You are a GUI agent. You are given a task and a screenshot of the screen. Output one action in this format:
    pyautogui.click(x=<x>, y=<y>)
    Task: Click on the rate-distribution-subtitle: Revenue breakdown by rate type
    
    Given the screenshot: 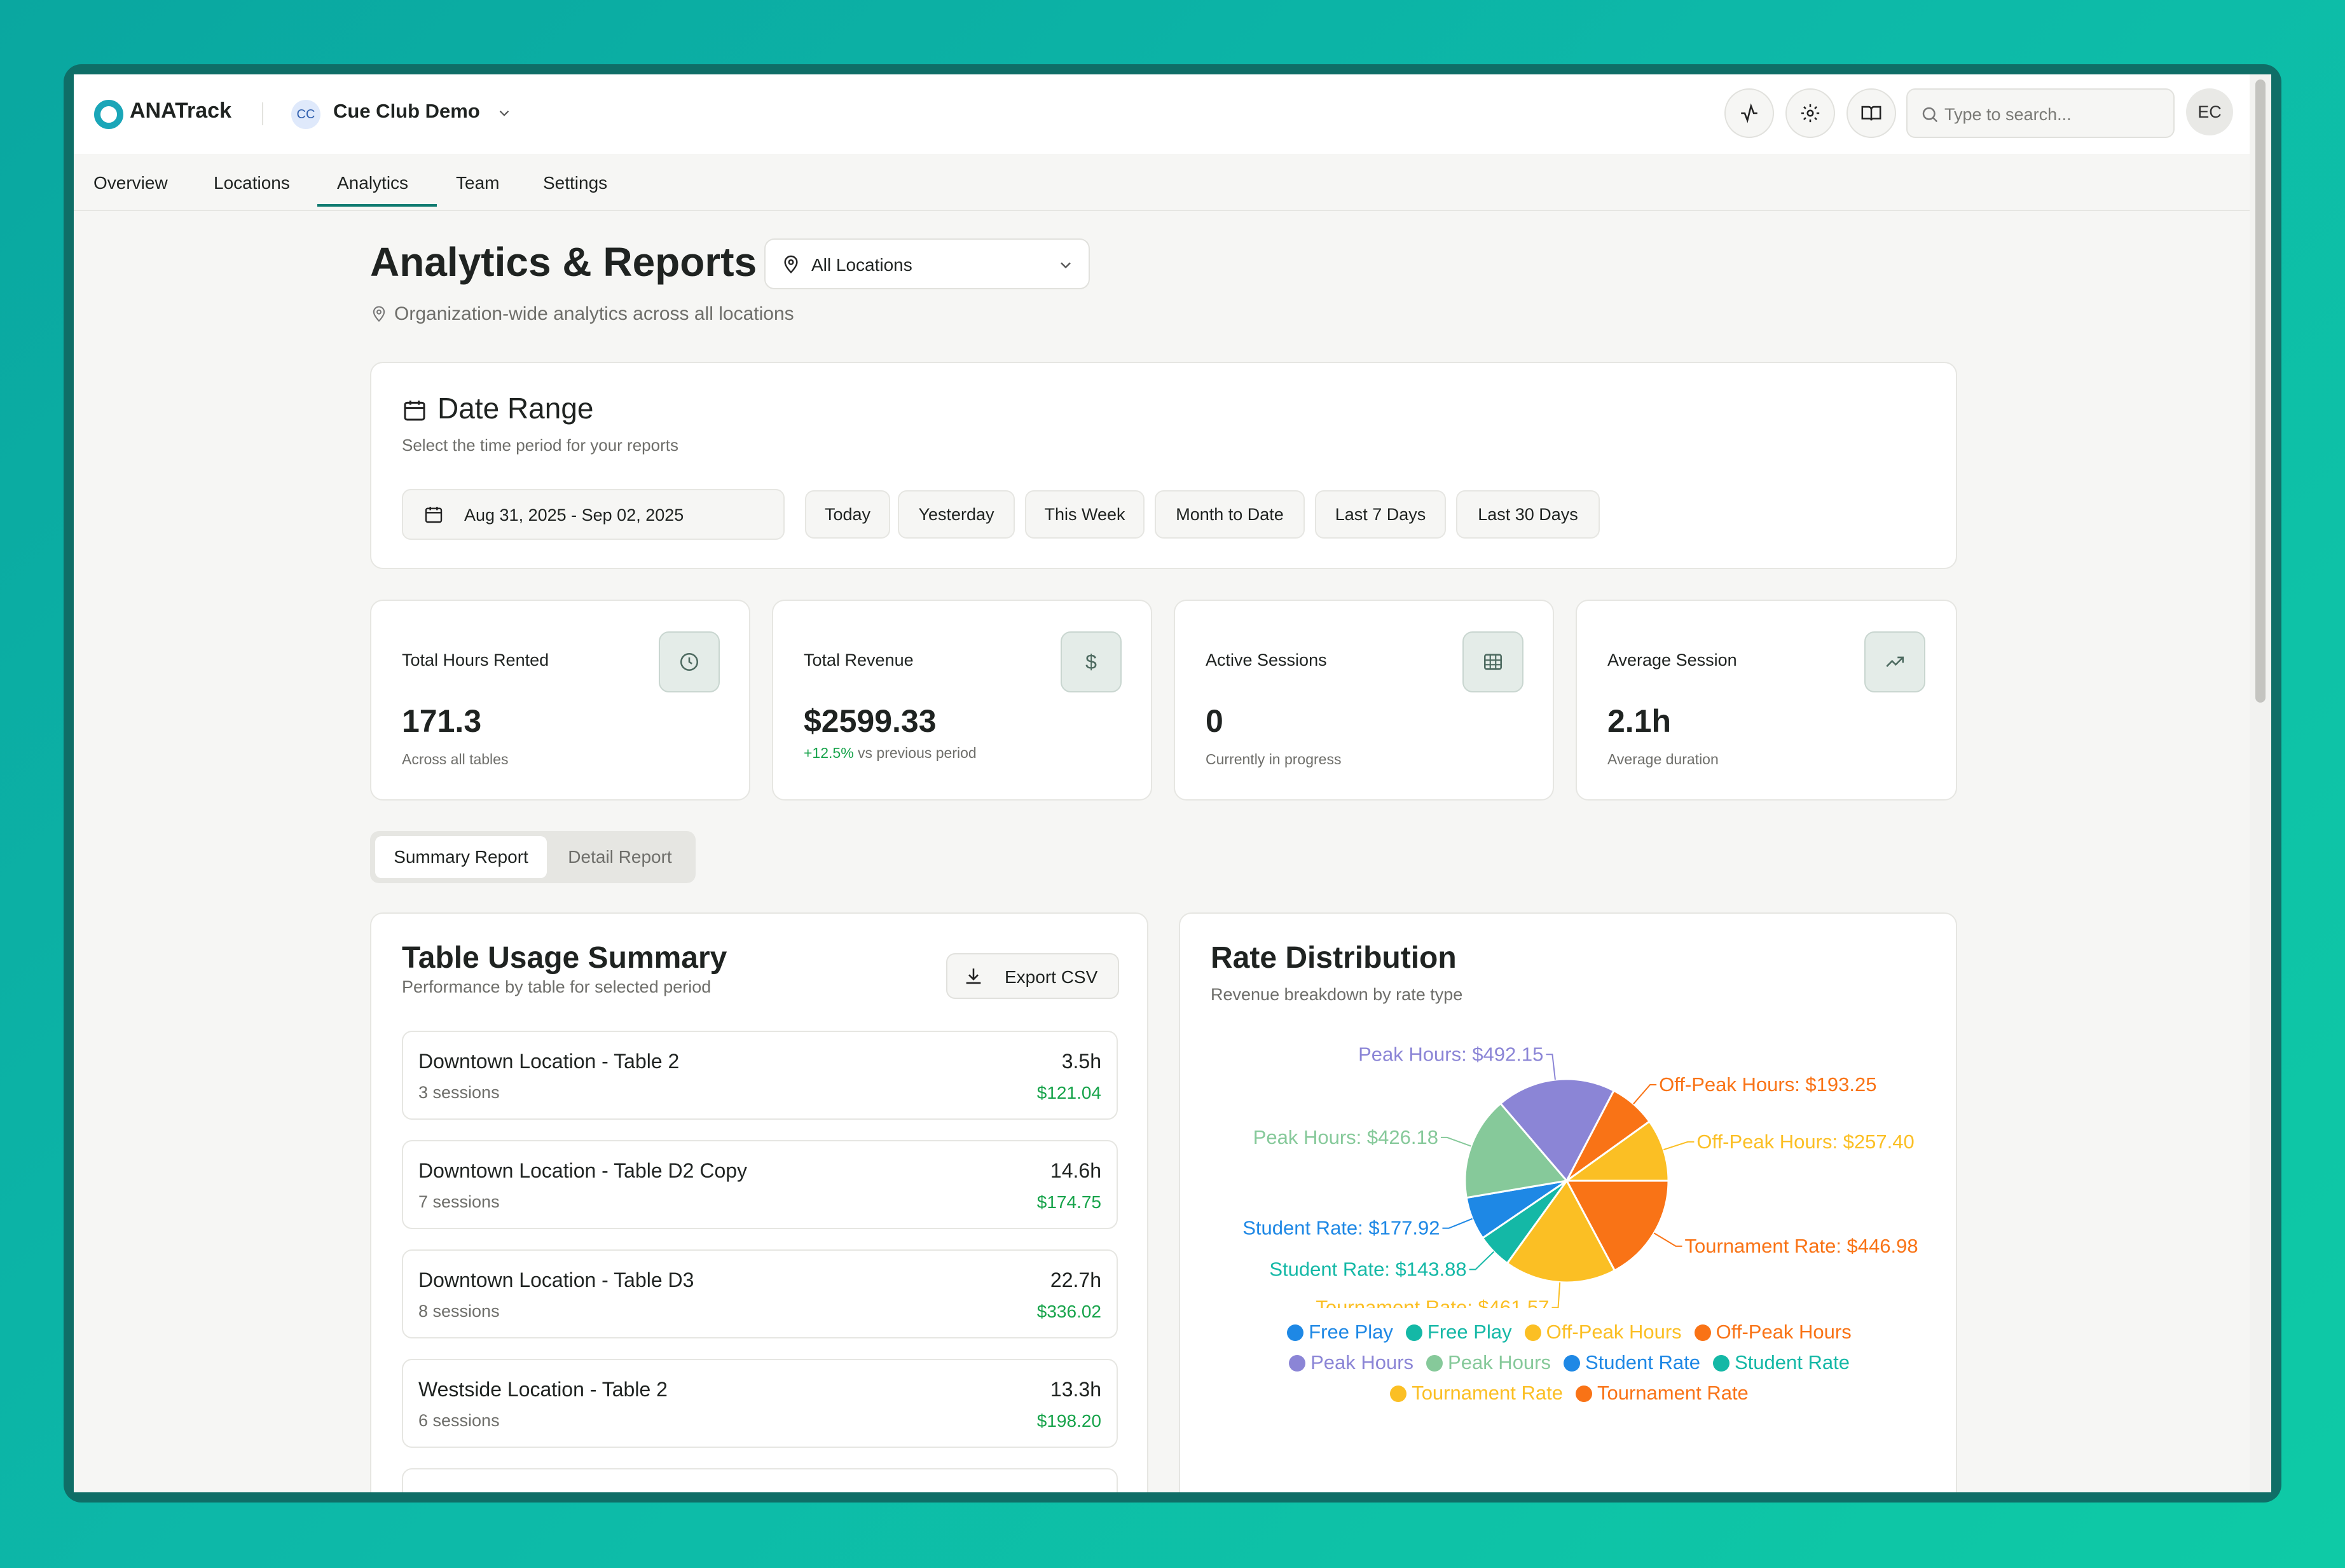 What is the action you would take?
    pyautogui.click(x=1337, y=994)
    